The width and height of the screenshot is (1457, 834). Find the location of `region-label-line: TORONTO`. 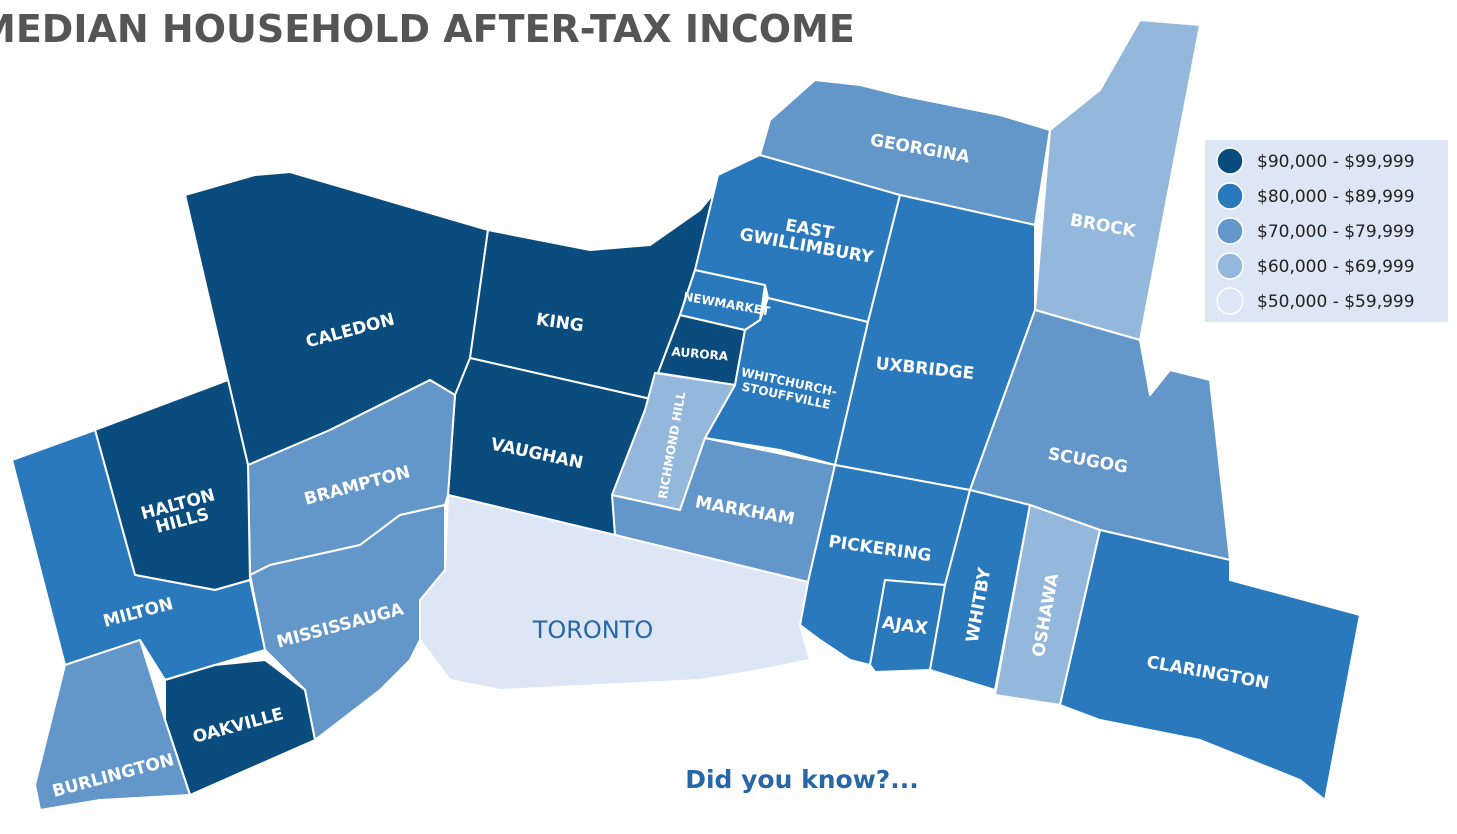

region-label-line: TORONTO is located at coordinates (593, 630).